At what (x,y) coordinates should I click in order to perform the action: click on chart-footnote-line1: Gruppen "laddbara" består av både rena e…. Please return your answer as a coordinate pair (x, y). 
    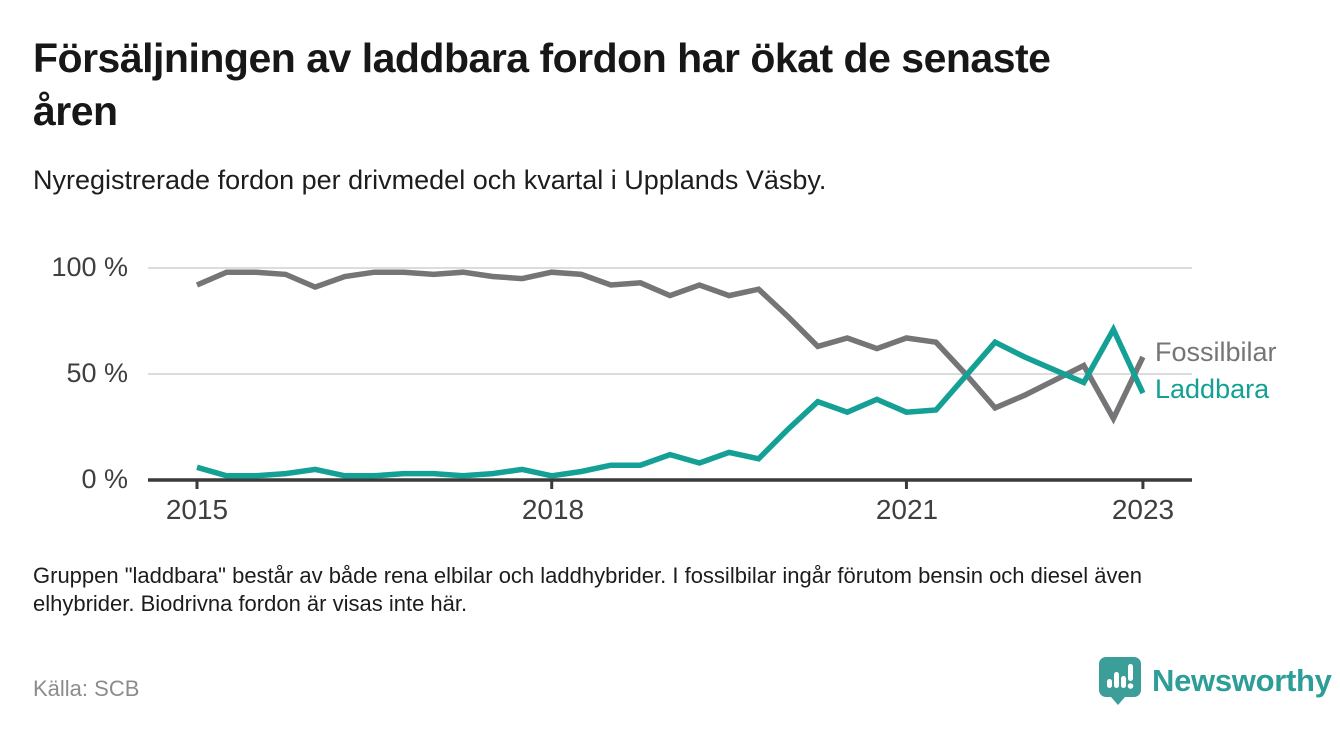
    Looking at the image, I should click on (587, 575).